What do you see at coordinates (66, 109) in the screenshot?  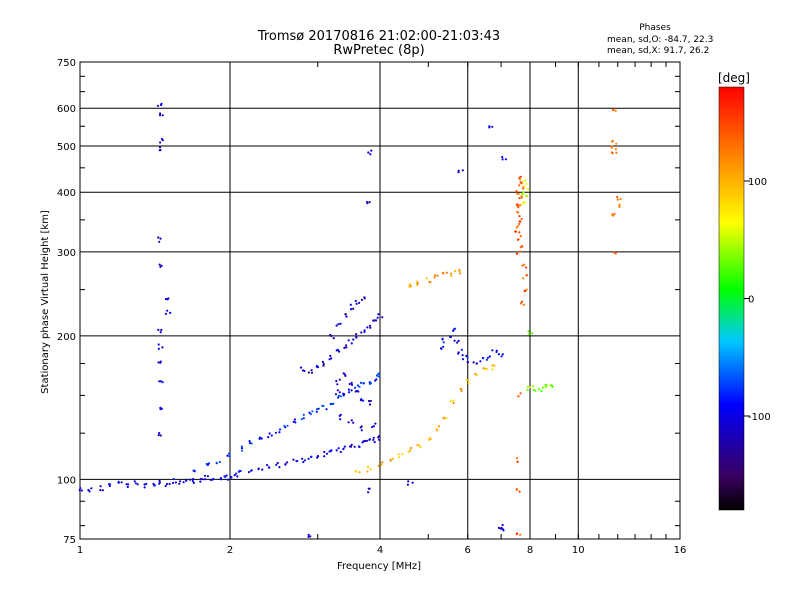 I see `y-tick-label: 600` at bounding box center [66, 109].